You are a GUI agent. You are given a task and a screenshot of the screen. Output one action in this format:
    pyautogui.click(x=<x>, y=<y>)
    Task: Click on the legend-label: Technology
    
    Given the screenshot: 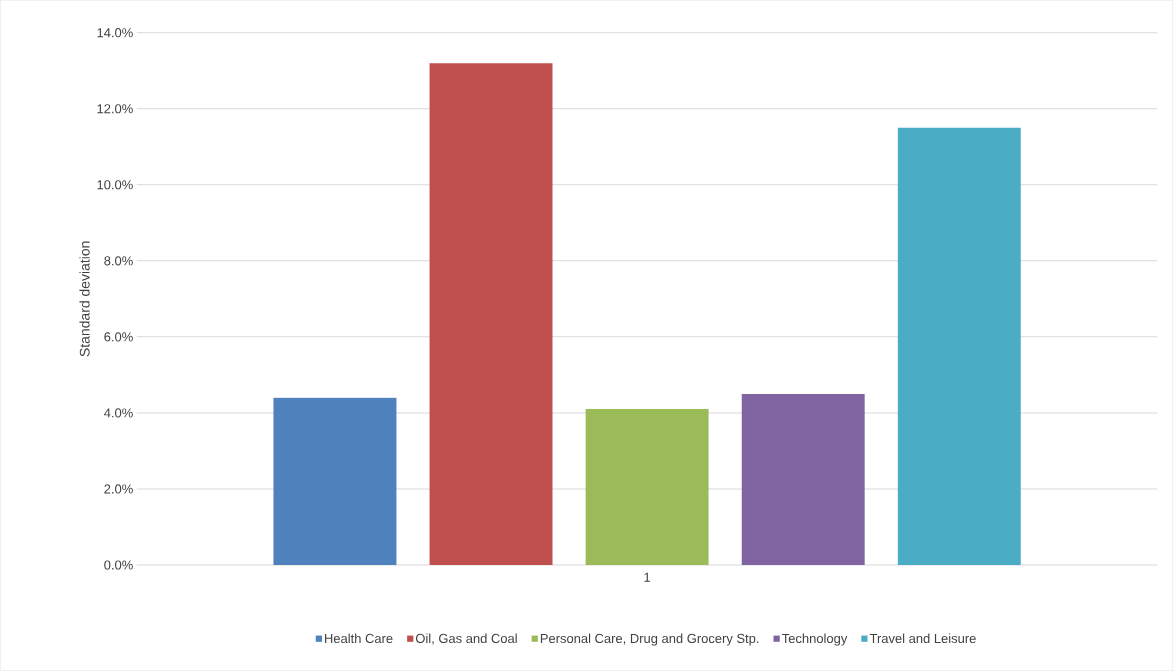 What is the action you would take?
    pyautogui.click(x=815, y=639)
    